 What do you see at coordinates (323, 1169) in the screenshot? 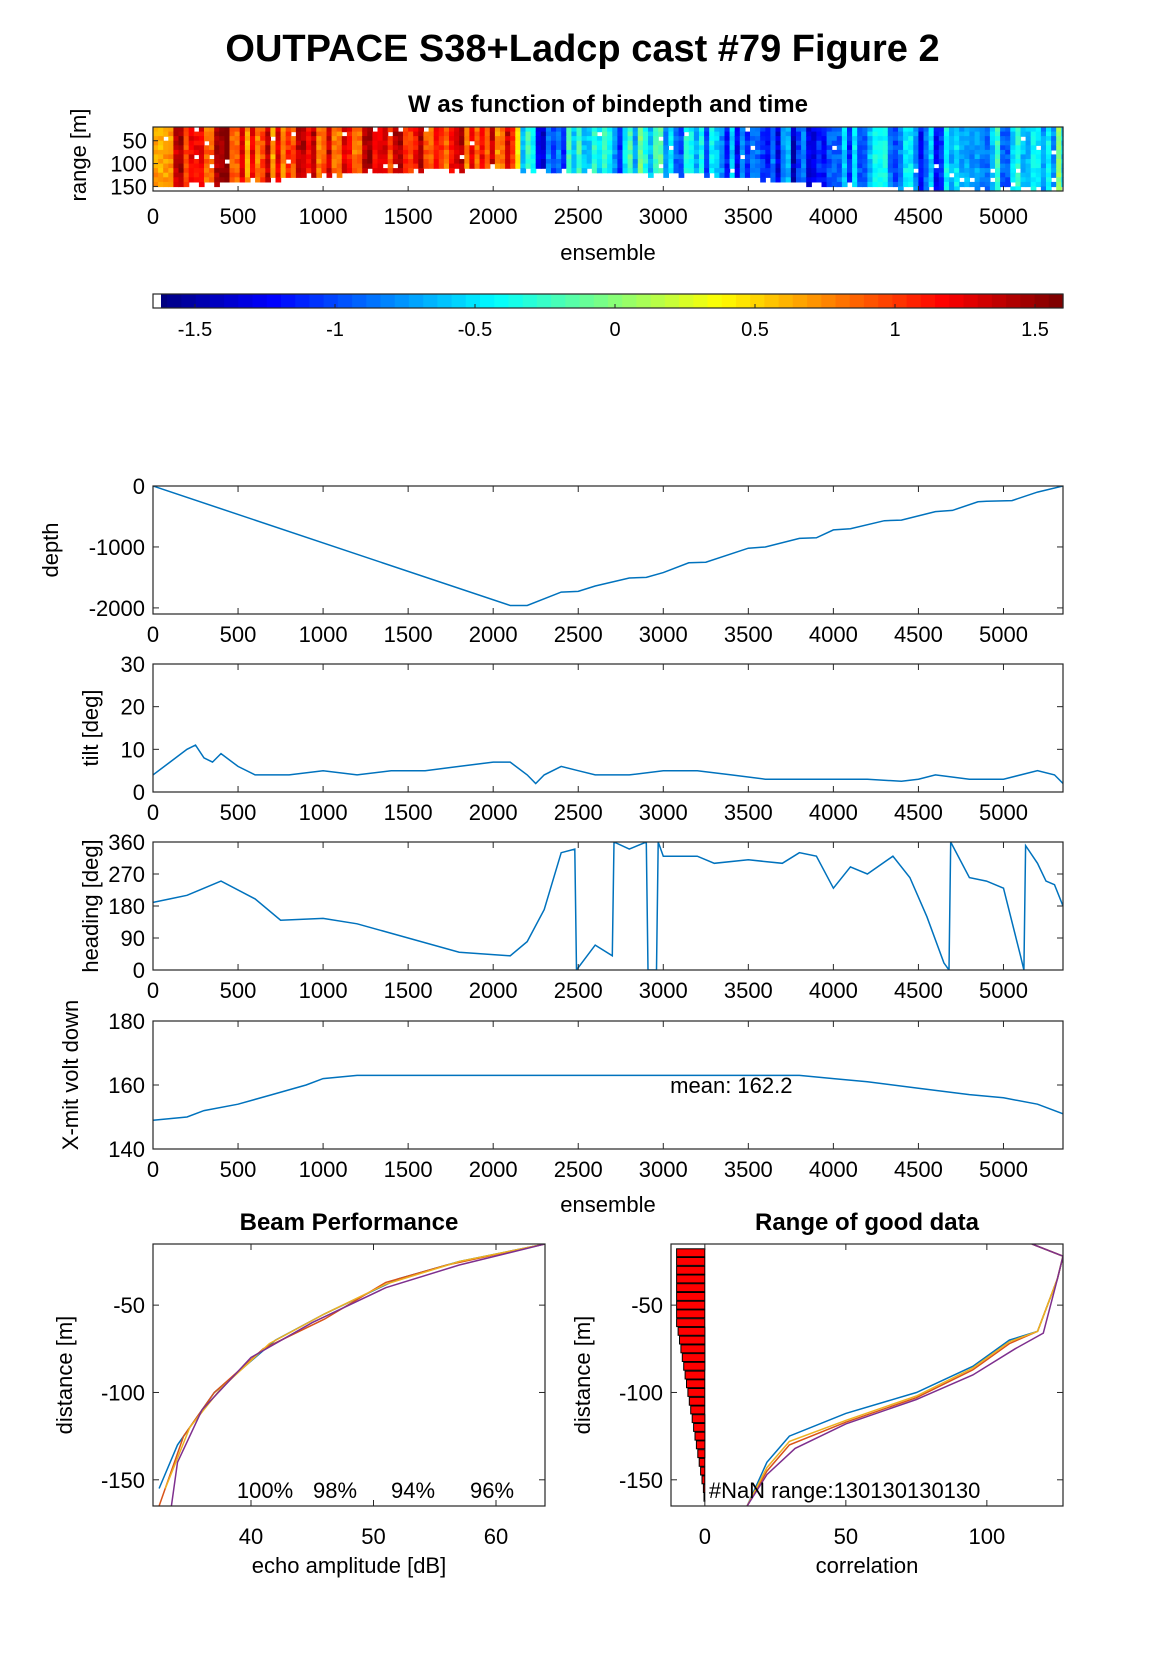
I see `x-tick-label: 1000` at bounding box center [323, 1169].